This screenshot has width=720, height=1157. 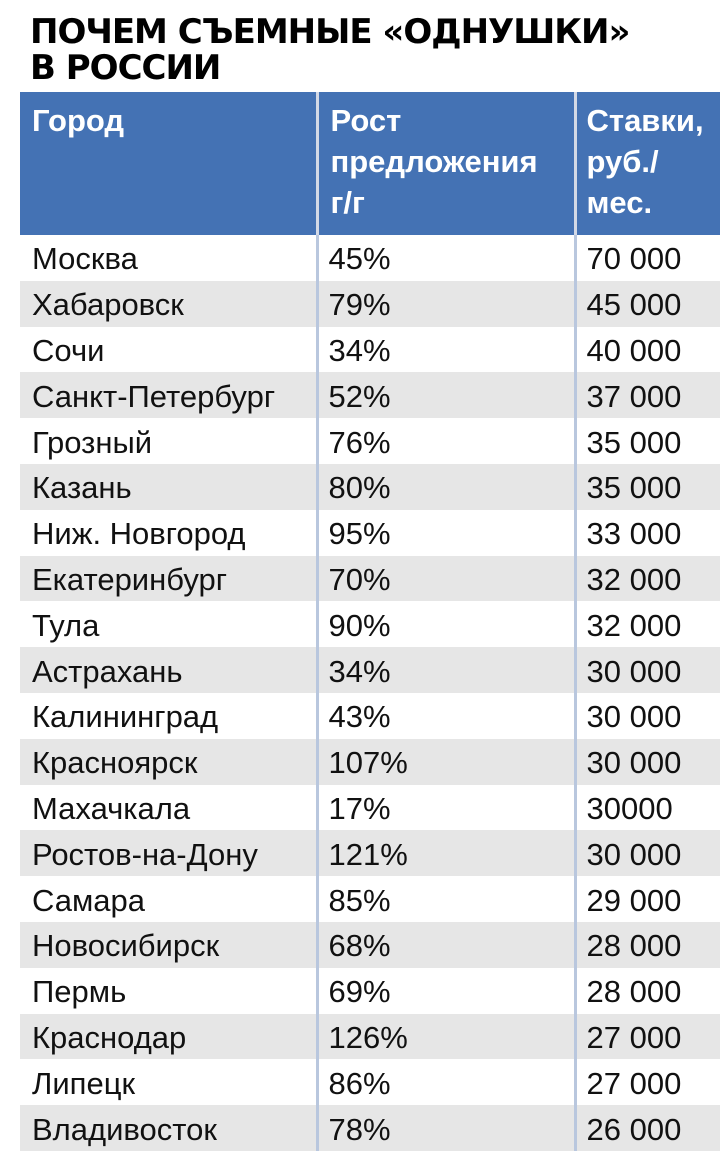 What do you see at coordinates (646, 899) in the screenshot?
I see `rate-cell: 29 000` at bounding box center [646, 899].